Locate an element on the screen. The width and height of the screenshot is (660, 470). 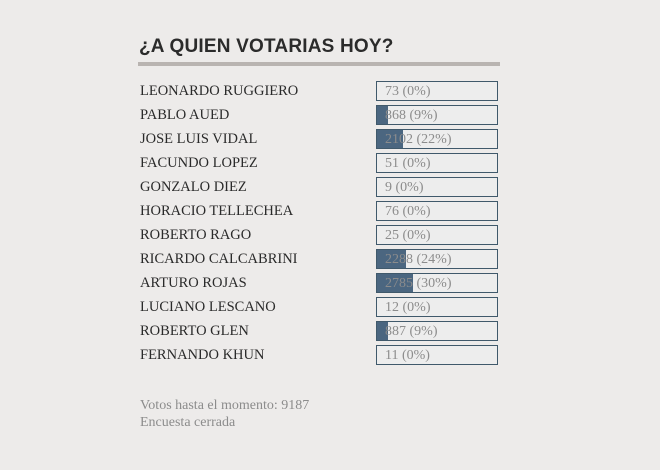
result-count: 2102 (22%) is located at coordinates (418, 139).